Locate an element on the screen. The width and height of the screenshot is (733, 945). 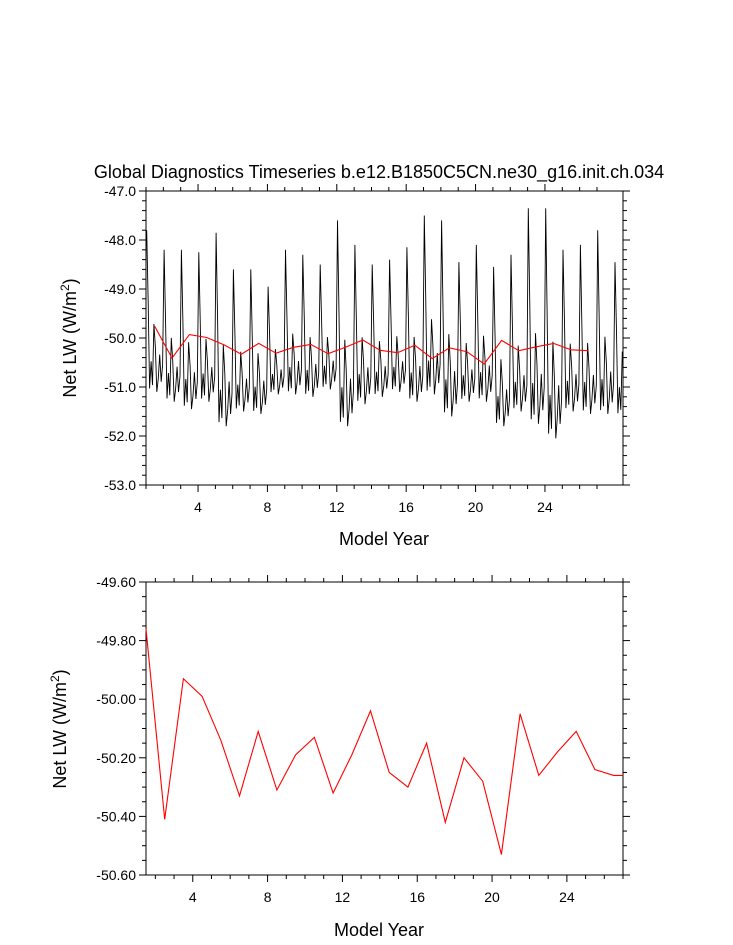
y-tick-label: -49.0 is located at coordinates (120, 289).